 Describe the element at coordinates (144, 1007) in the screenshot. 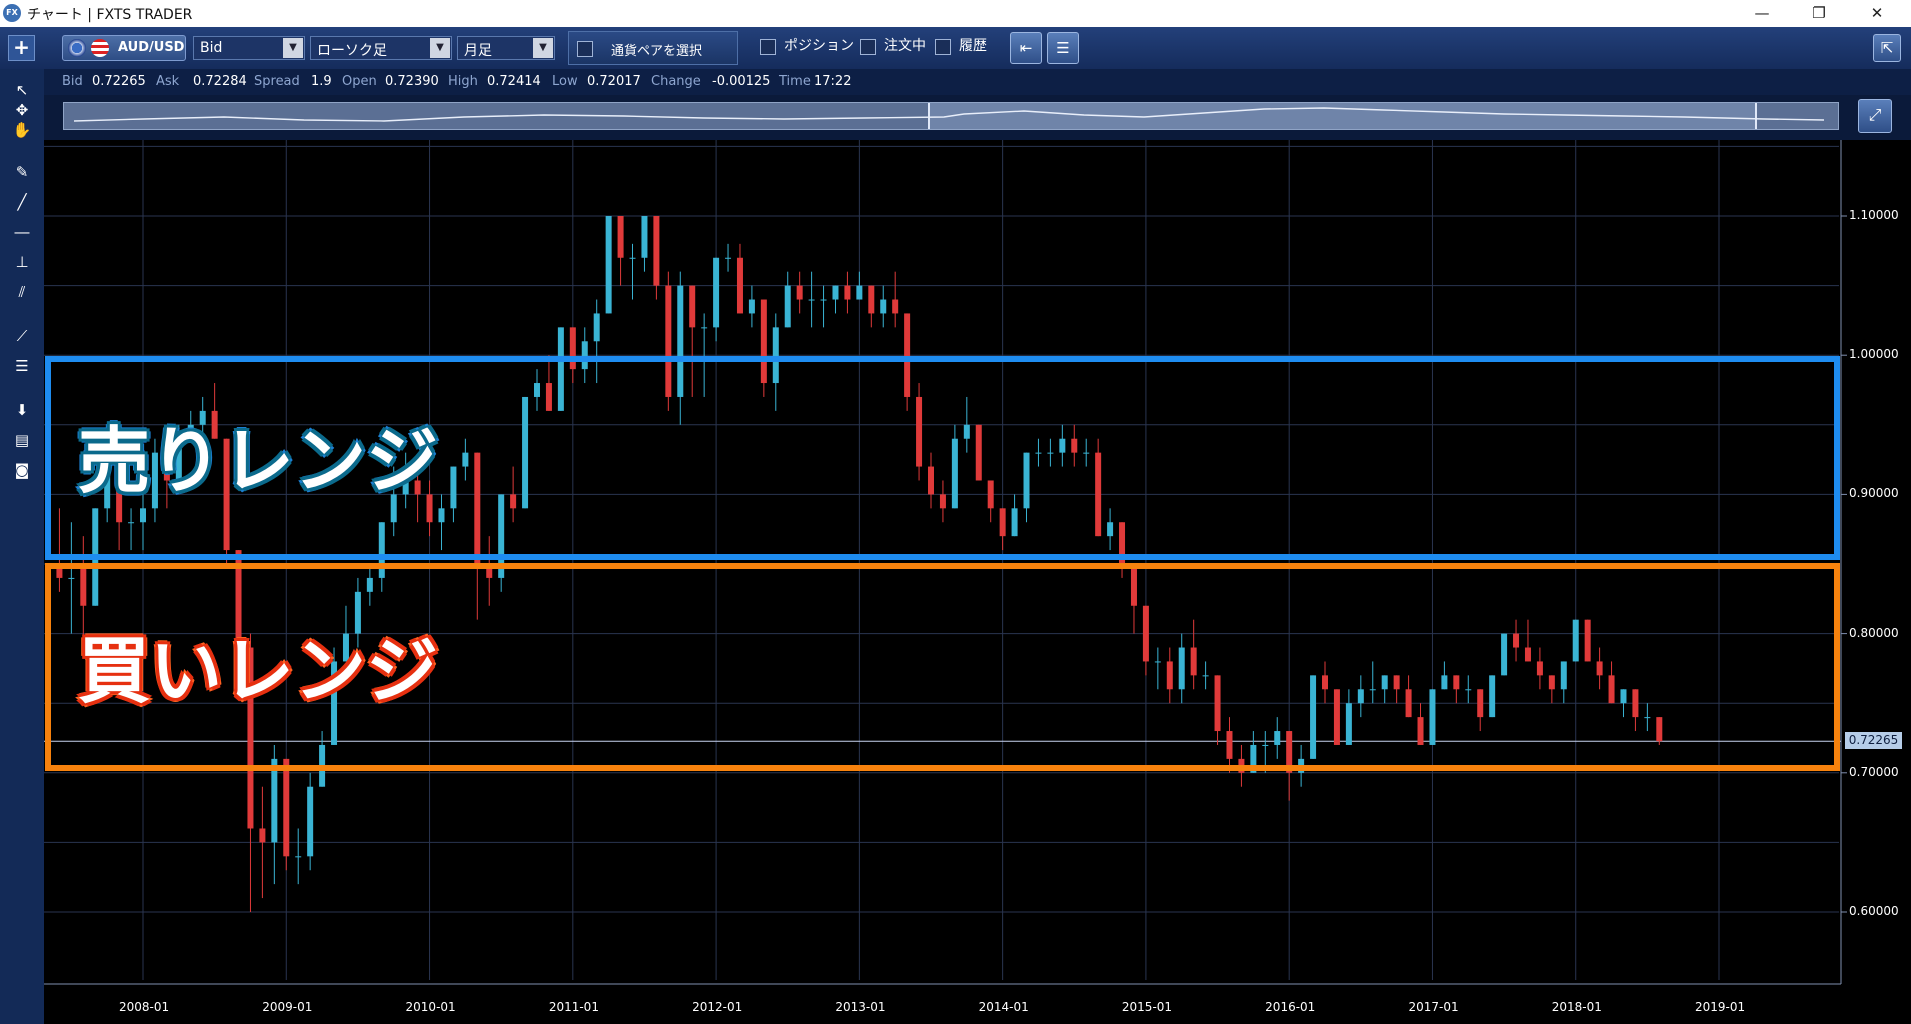

I see `x-tick-label: 2008-01` at that location.